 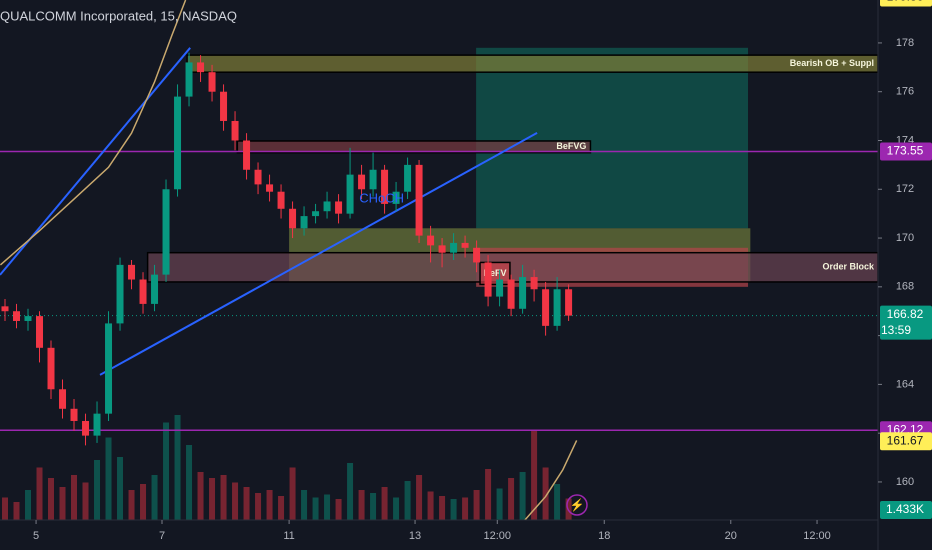 I want to click on zone-label: Order Block, so click(x=848, y=267).